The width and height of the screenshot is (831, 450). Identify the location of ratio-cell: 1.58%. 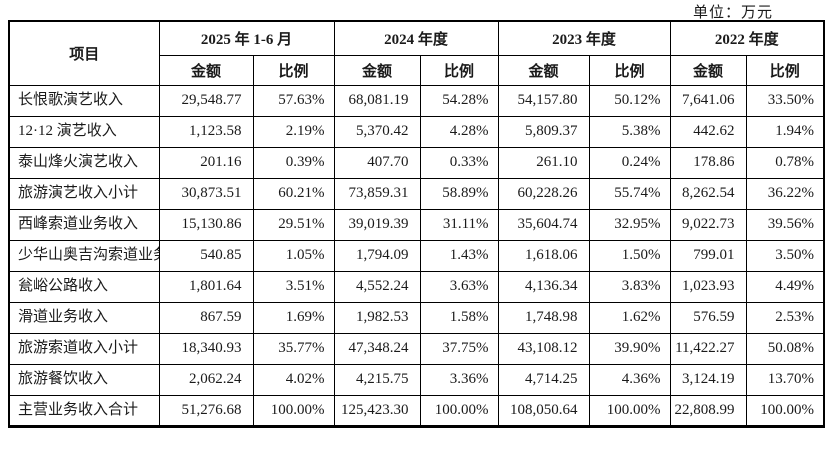
(459, 317).